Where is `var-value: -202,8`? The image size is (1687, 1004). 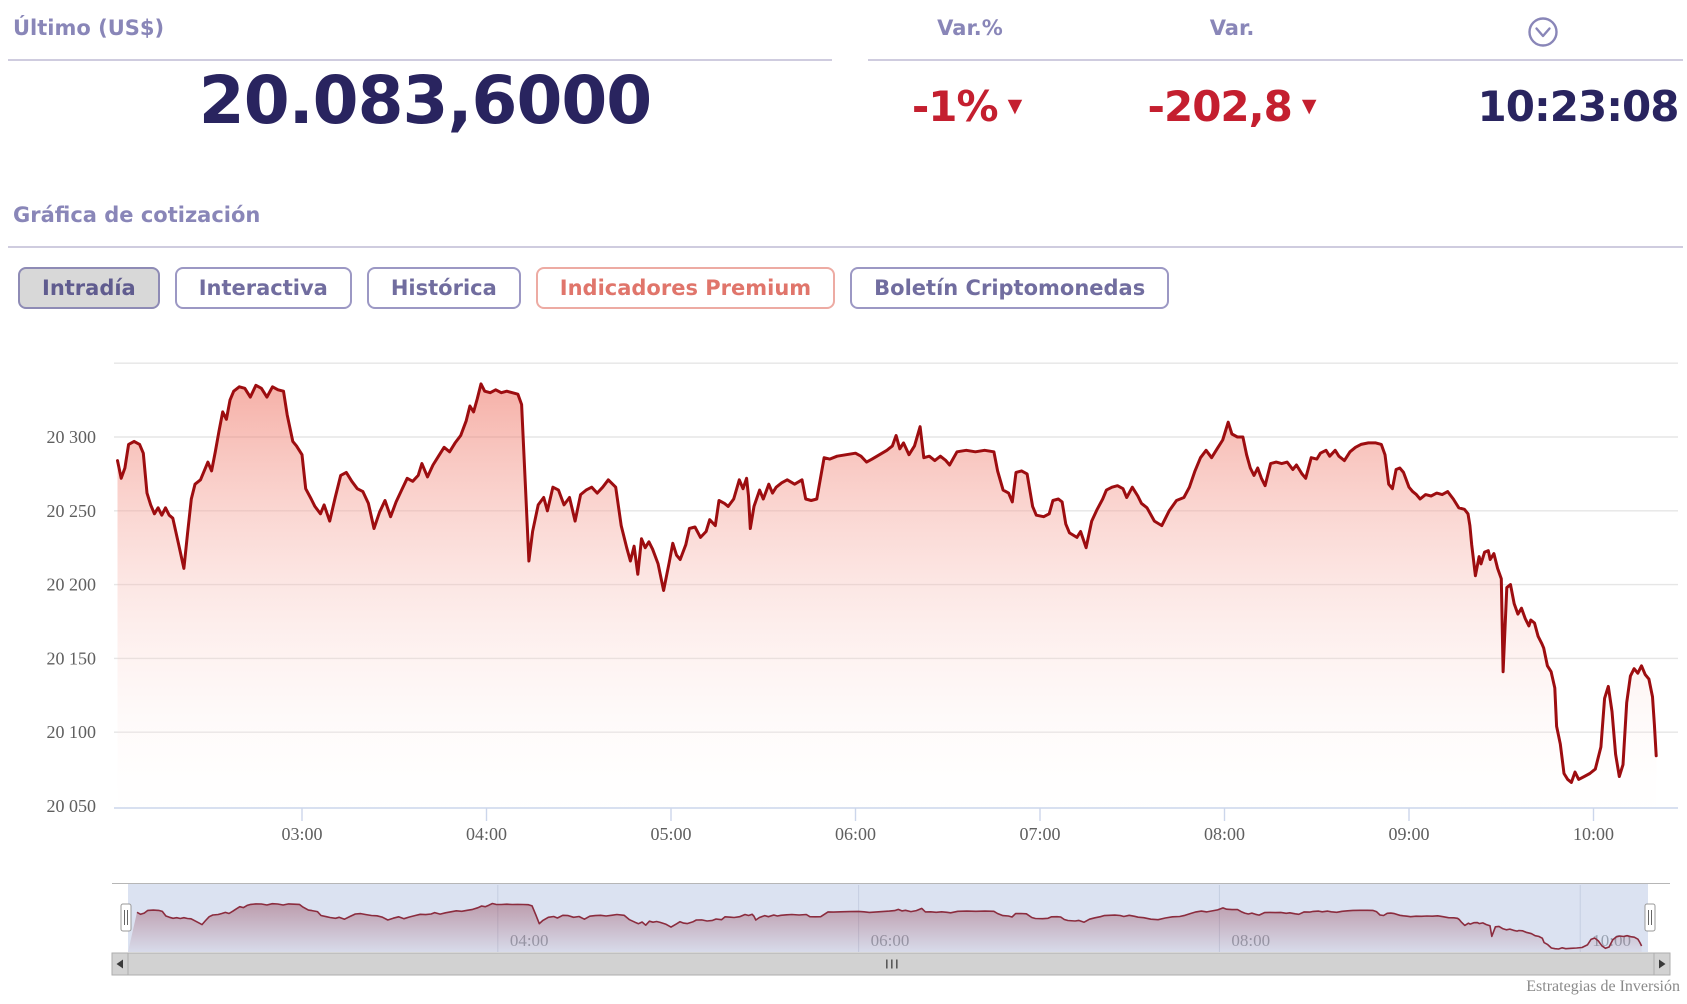
var-value: -202,8 is located at coordinates (1220, 106).